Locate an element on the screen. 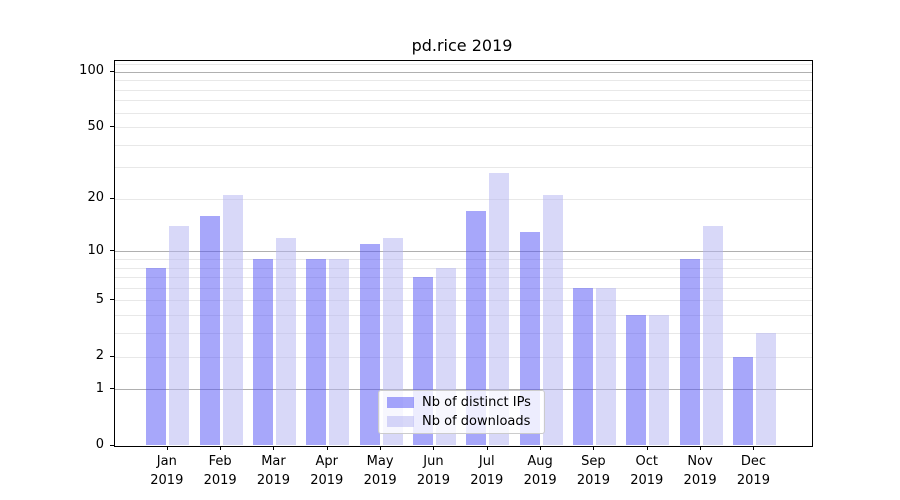  bar-mar-downloads is located at coordinates (285, 341).